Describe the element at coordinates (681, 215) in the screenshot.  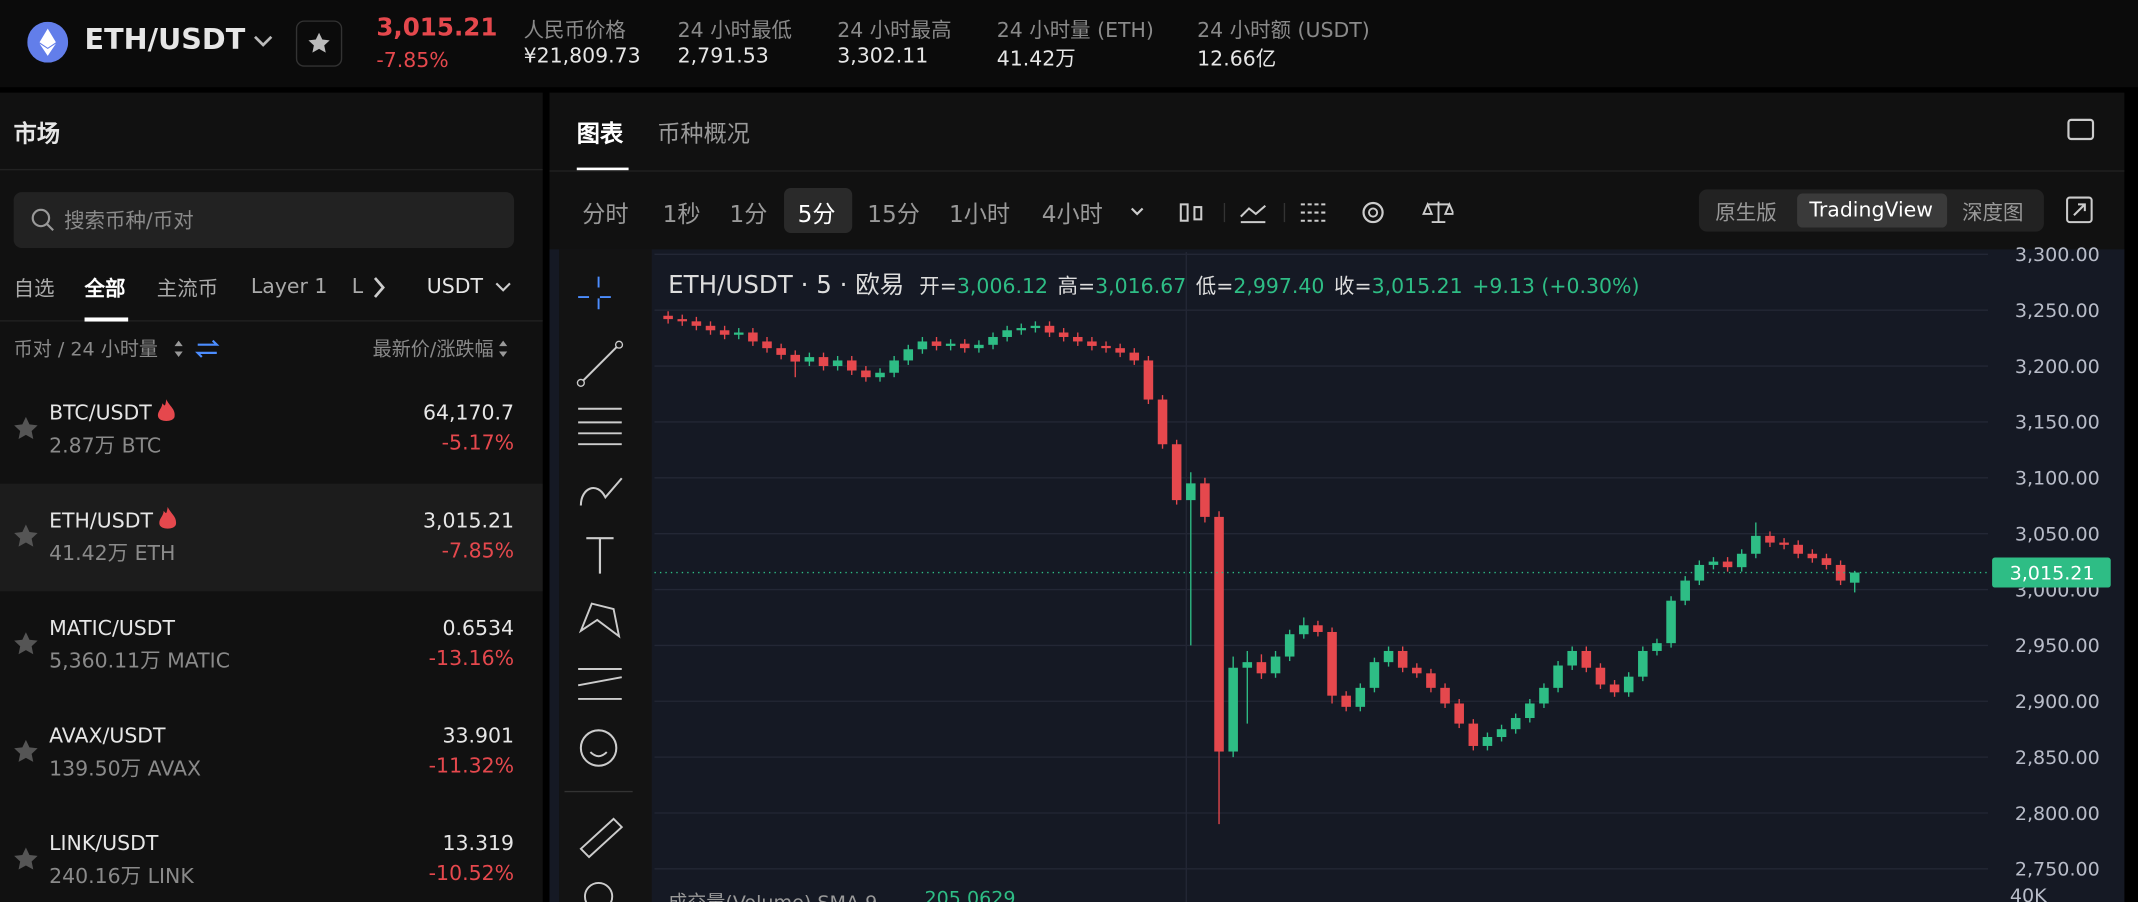
I see `interval: 1秒` at that location.